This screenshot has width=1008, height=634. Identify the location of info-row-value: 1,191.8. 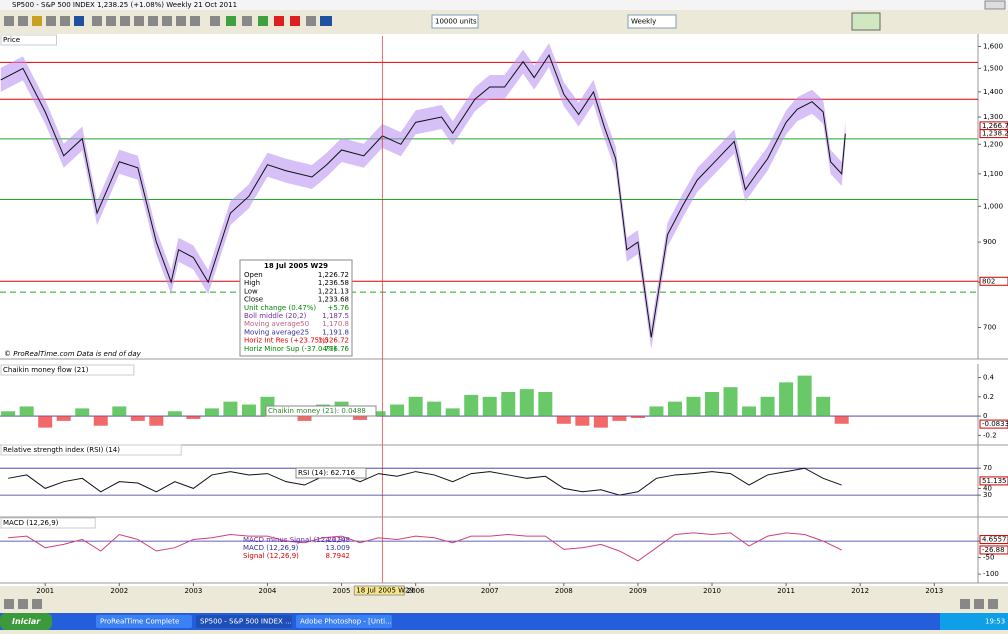
(335, 332).